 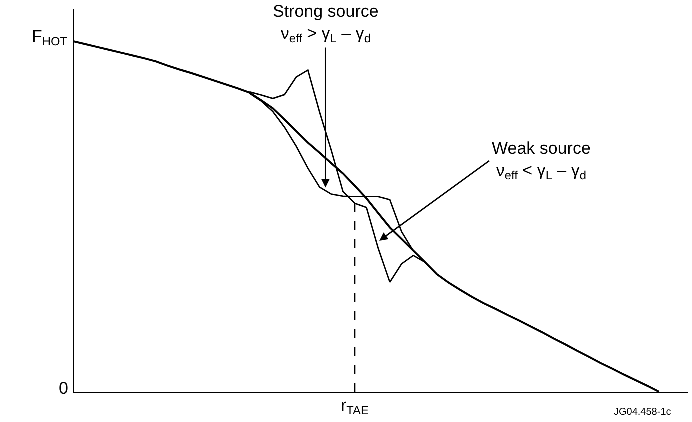 I want to click on text: 0, so click(x=63, y=388).